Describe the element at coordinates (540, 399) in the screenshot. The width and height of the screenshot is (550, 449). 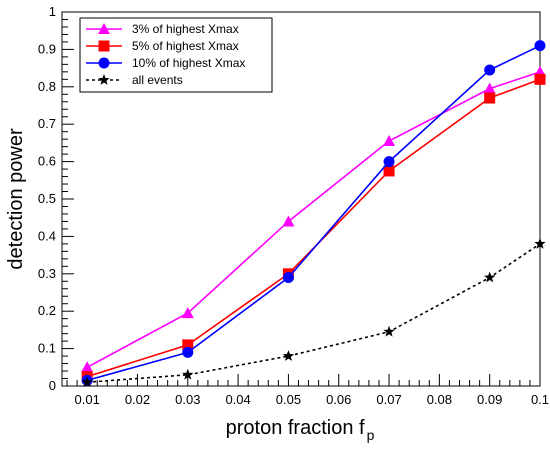
I see `x-tick-label: 0.1` at that location.